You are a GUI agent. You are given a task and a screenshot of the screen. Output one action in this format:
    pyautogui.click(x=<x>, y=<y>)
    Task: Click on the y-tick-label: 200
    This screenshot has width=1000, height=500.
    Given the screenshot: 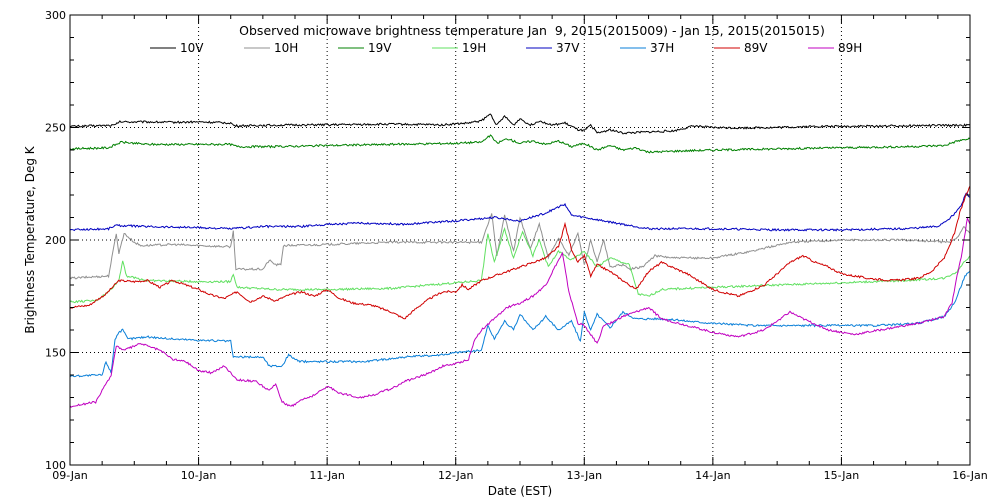 What is the action you would take?
    pyautogui.click(x=55, y=240)
    